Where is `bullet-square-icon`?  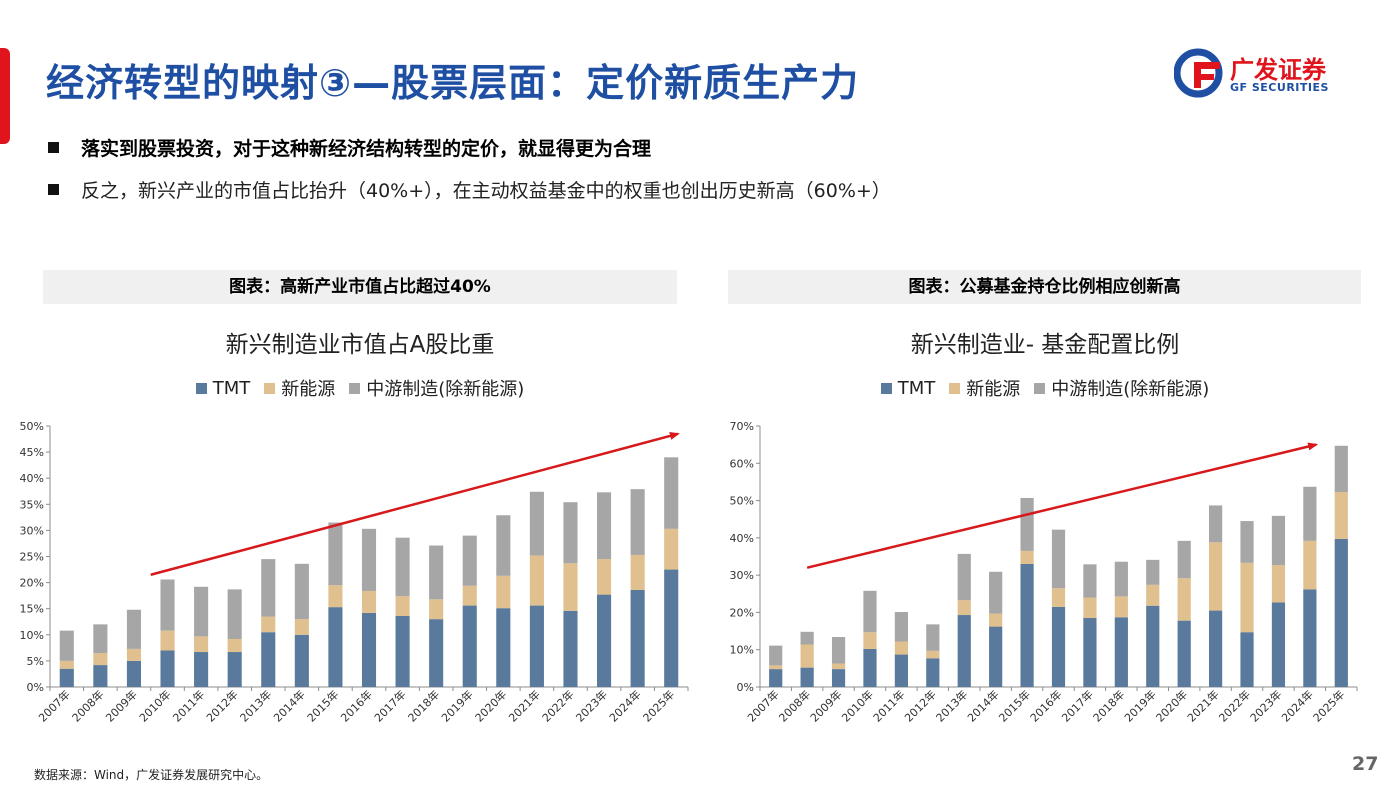
bullet-square-icon is located at coordinates (53, 147).